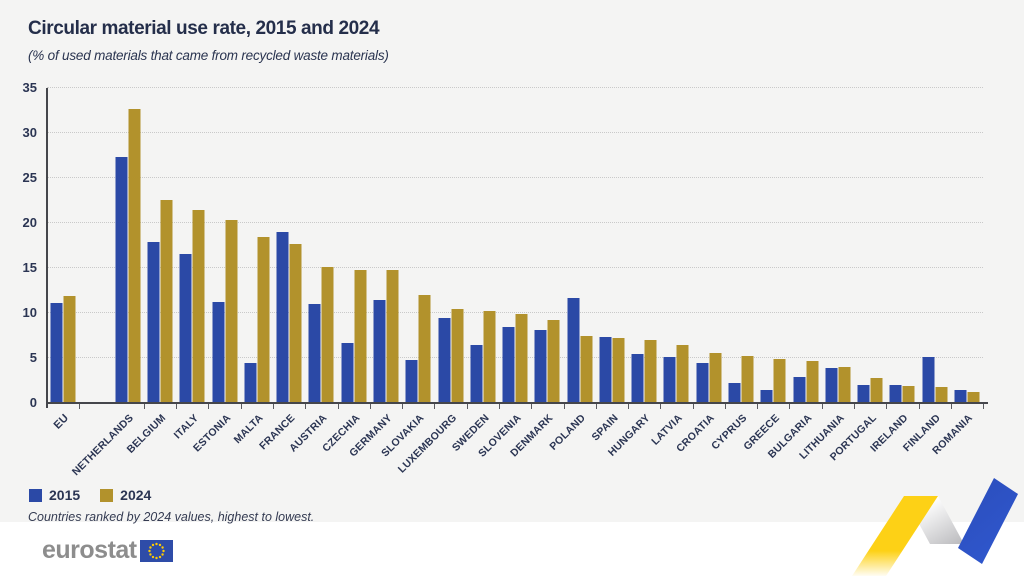  I want to click on bar-group-eu: EU, so click(64, 260).